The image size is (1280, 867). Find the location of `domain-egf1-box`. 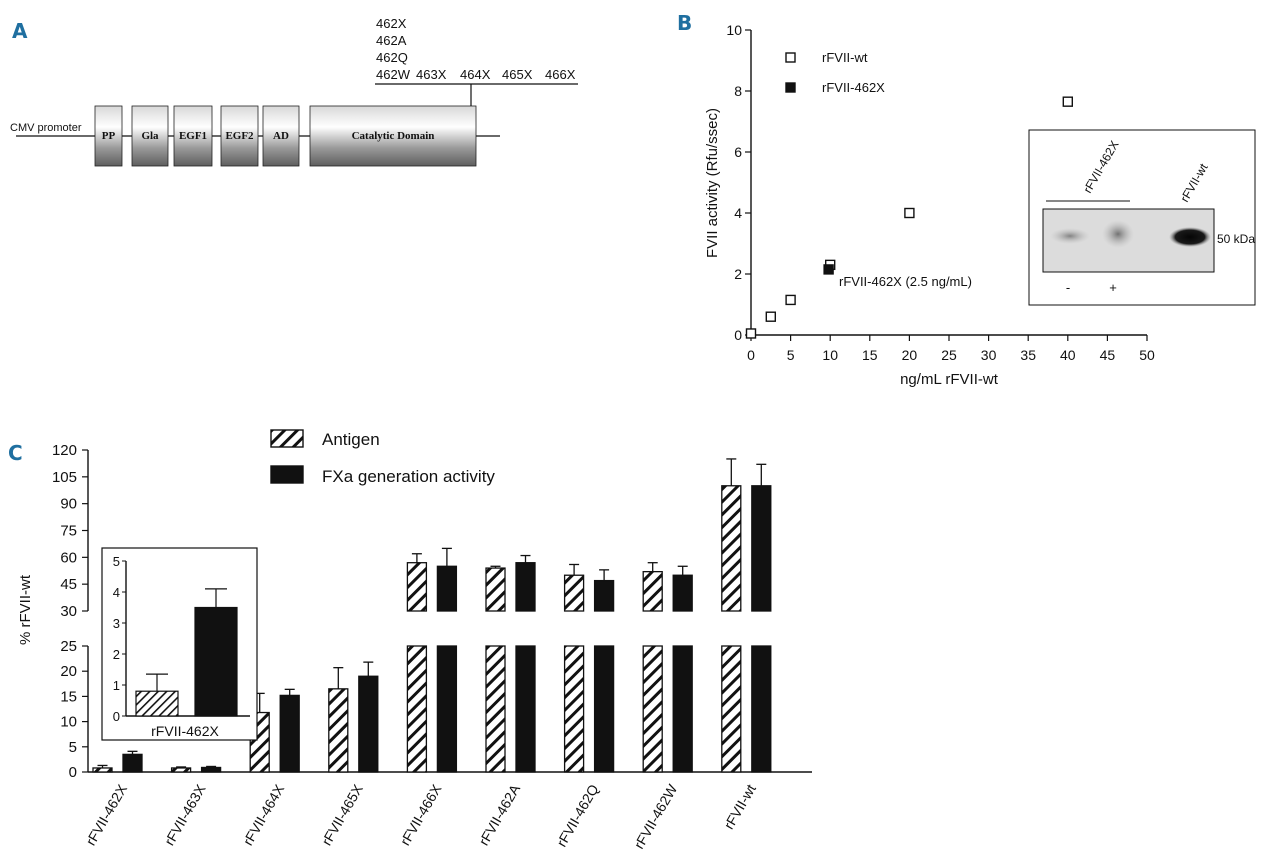

domain-egf1-box is located at coordinates (193, 136).